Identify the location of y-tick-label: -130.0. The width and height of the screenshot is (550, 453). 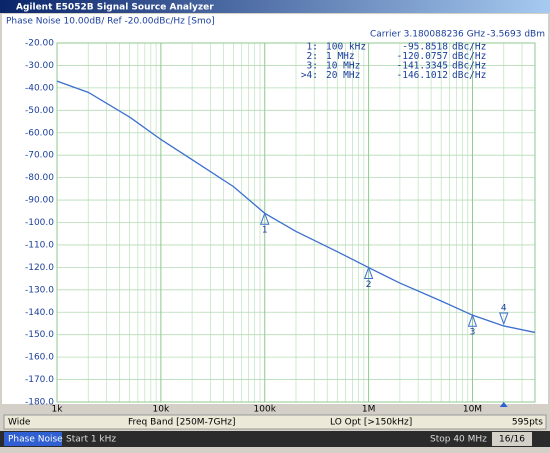
(39, 290).